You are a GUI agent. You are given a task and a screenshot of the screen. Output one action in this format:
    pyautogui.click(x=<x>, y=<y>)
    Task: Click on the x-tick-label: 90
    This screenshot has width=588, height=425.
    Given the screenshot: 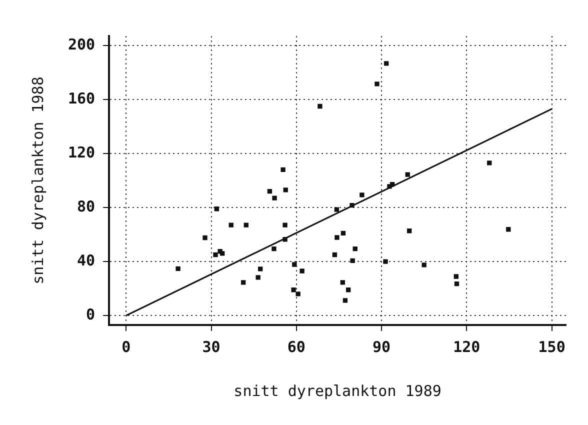 What is the action you would take?
    pyautogui.click(x=381, y=347)
    